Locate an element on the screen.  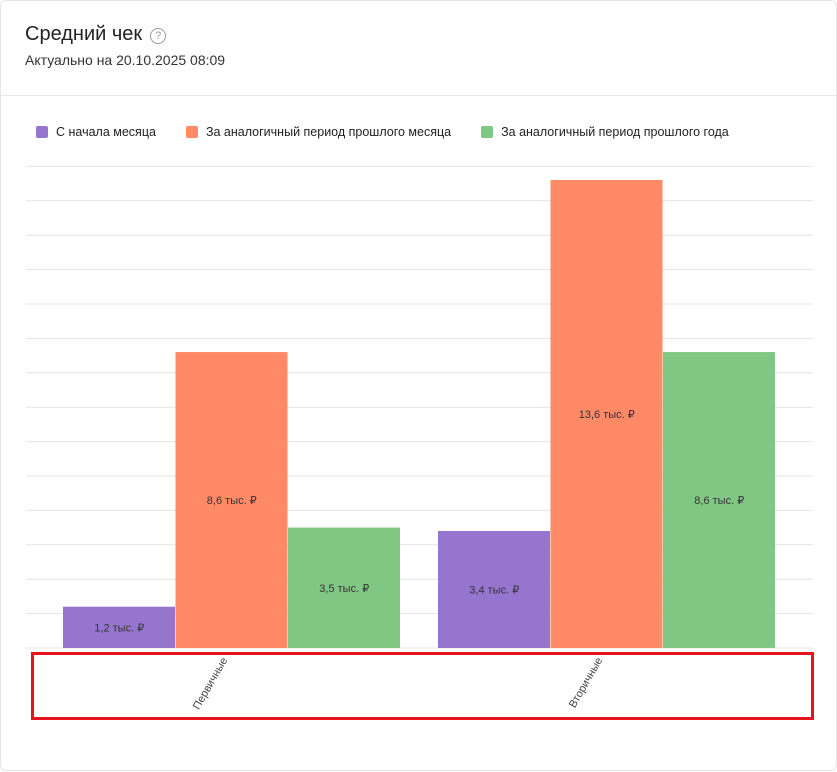
bar-value-label: 3,4 тыс. ₽ is located at coordinates (494, 591).